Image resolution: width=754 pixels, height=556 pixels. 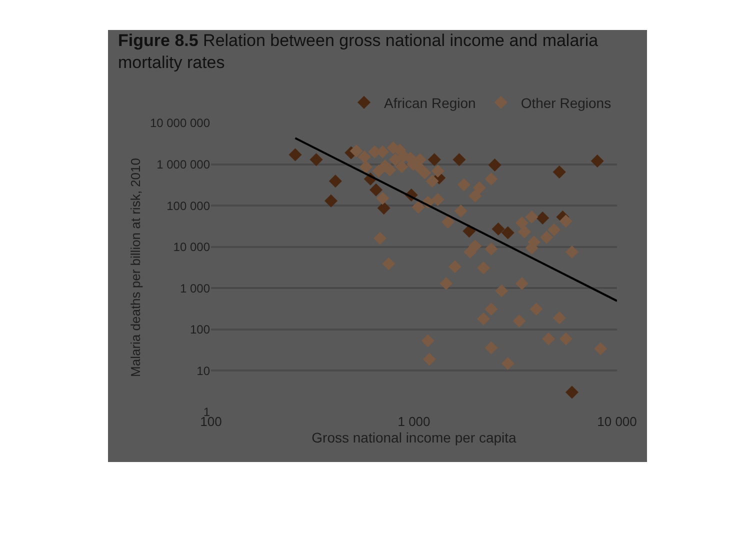 I want to click on y-tick-label: 100 000, so click(x=188, y=205).